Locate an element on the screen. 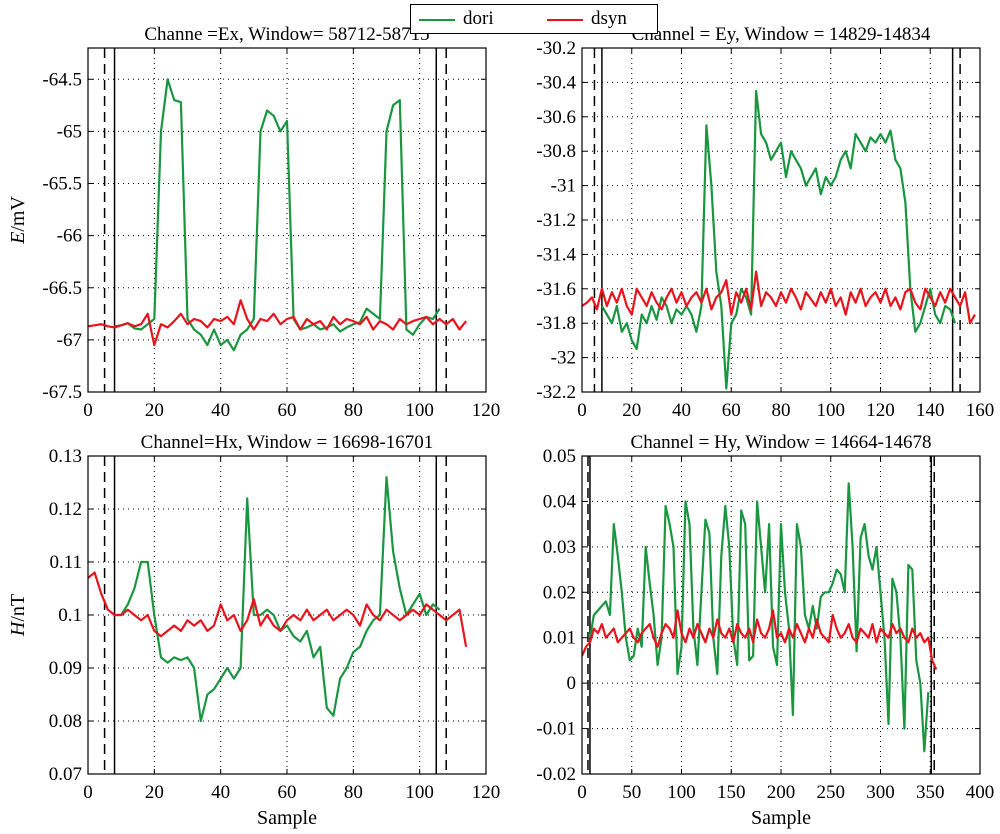 The image size is (1000, 834). y-tick-label: 0.13 is located at coordinates (65, 456).